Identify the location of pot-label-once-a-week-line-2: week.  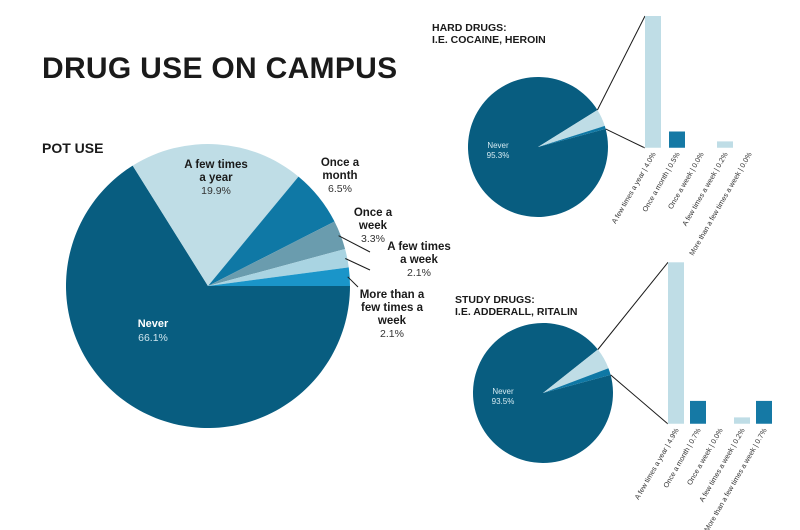
(373, 226).